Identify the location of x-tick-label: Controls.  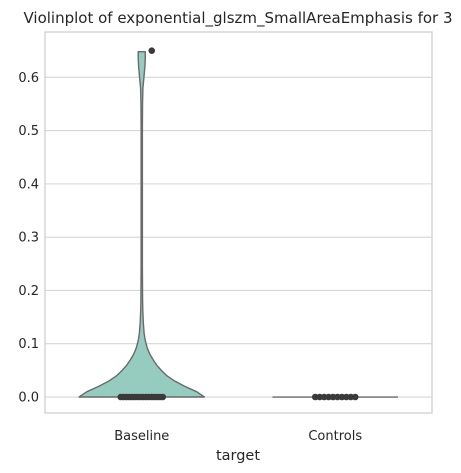
(335, 436).